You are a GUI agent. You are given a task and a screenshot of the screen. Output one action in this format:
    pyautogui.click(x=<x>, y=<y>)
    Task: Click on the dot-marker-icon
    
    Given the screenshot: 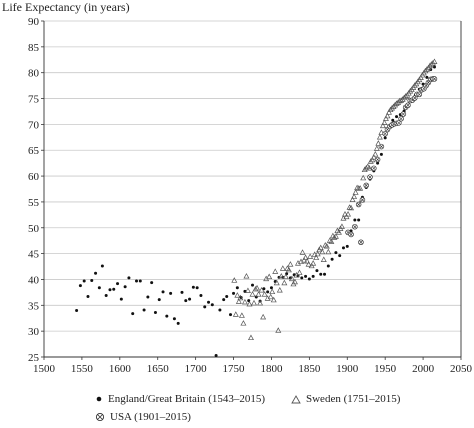 What is the action you would take?
    pyautogui.click(x=99, y=399)
    